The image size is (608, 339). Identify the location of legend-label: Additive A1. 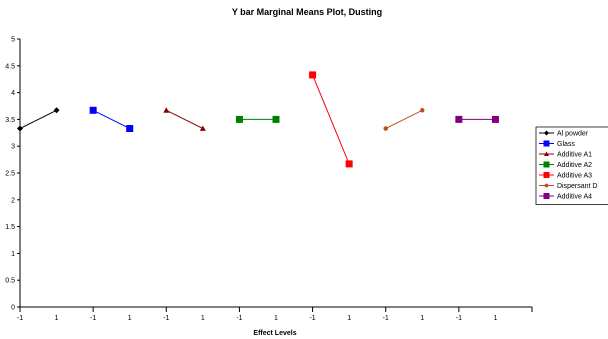
(574, 155).